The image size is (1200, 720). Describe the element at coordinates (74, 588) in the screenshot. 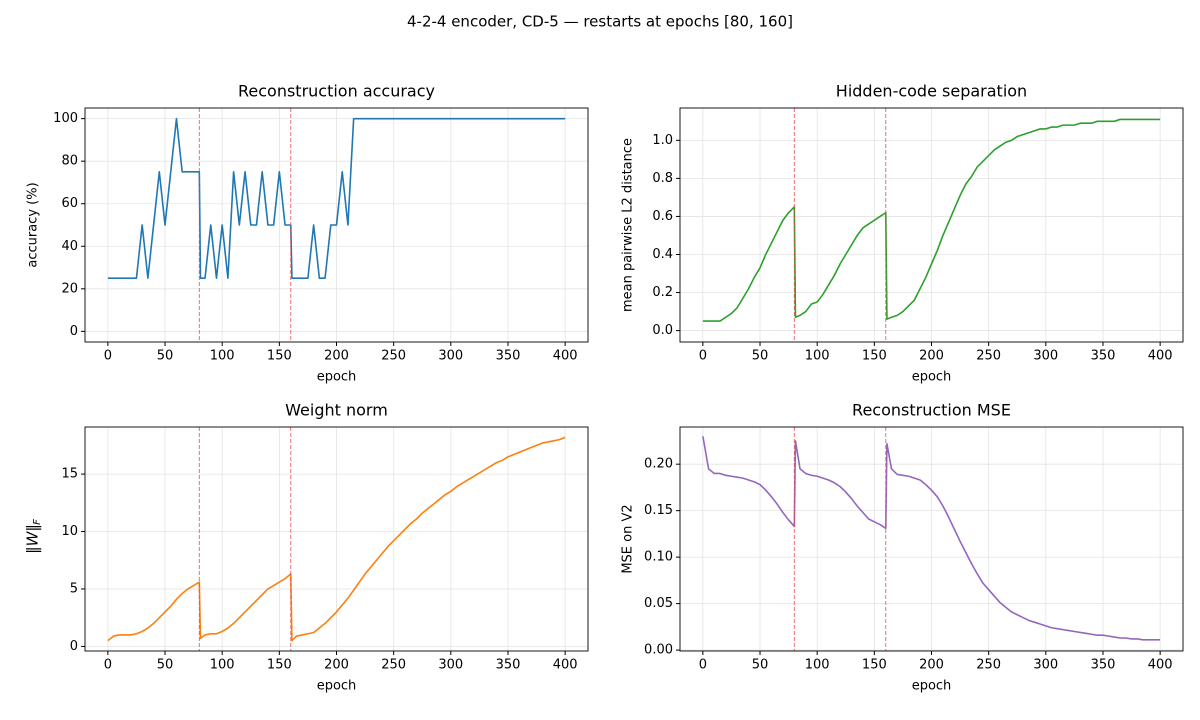

I see `y-tick-label: 5` at that location.